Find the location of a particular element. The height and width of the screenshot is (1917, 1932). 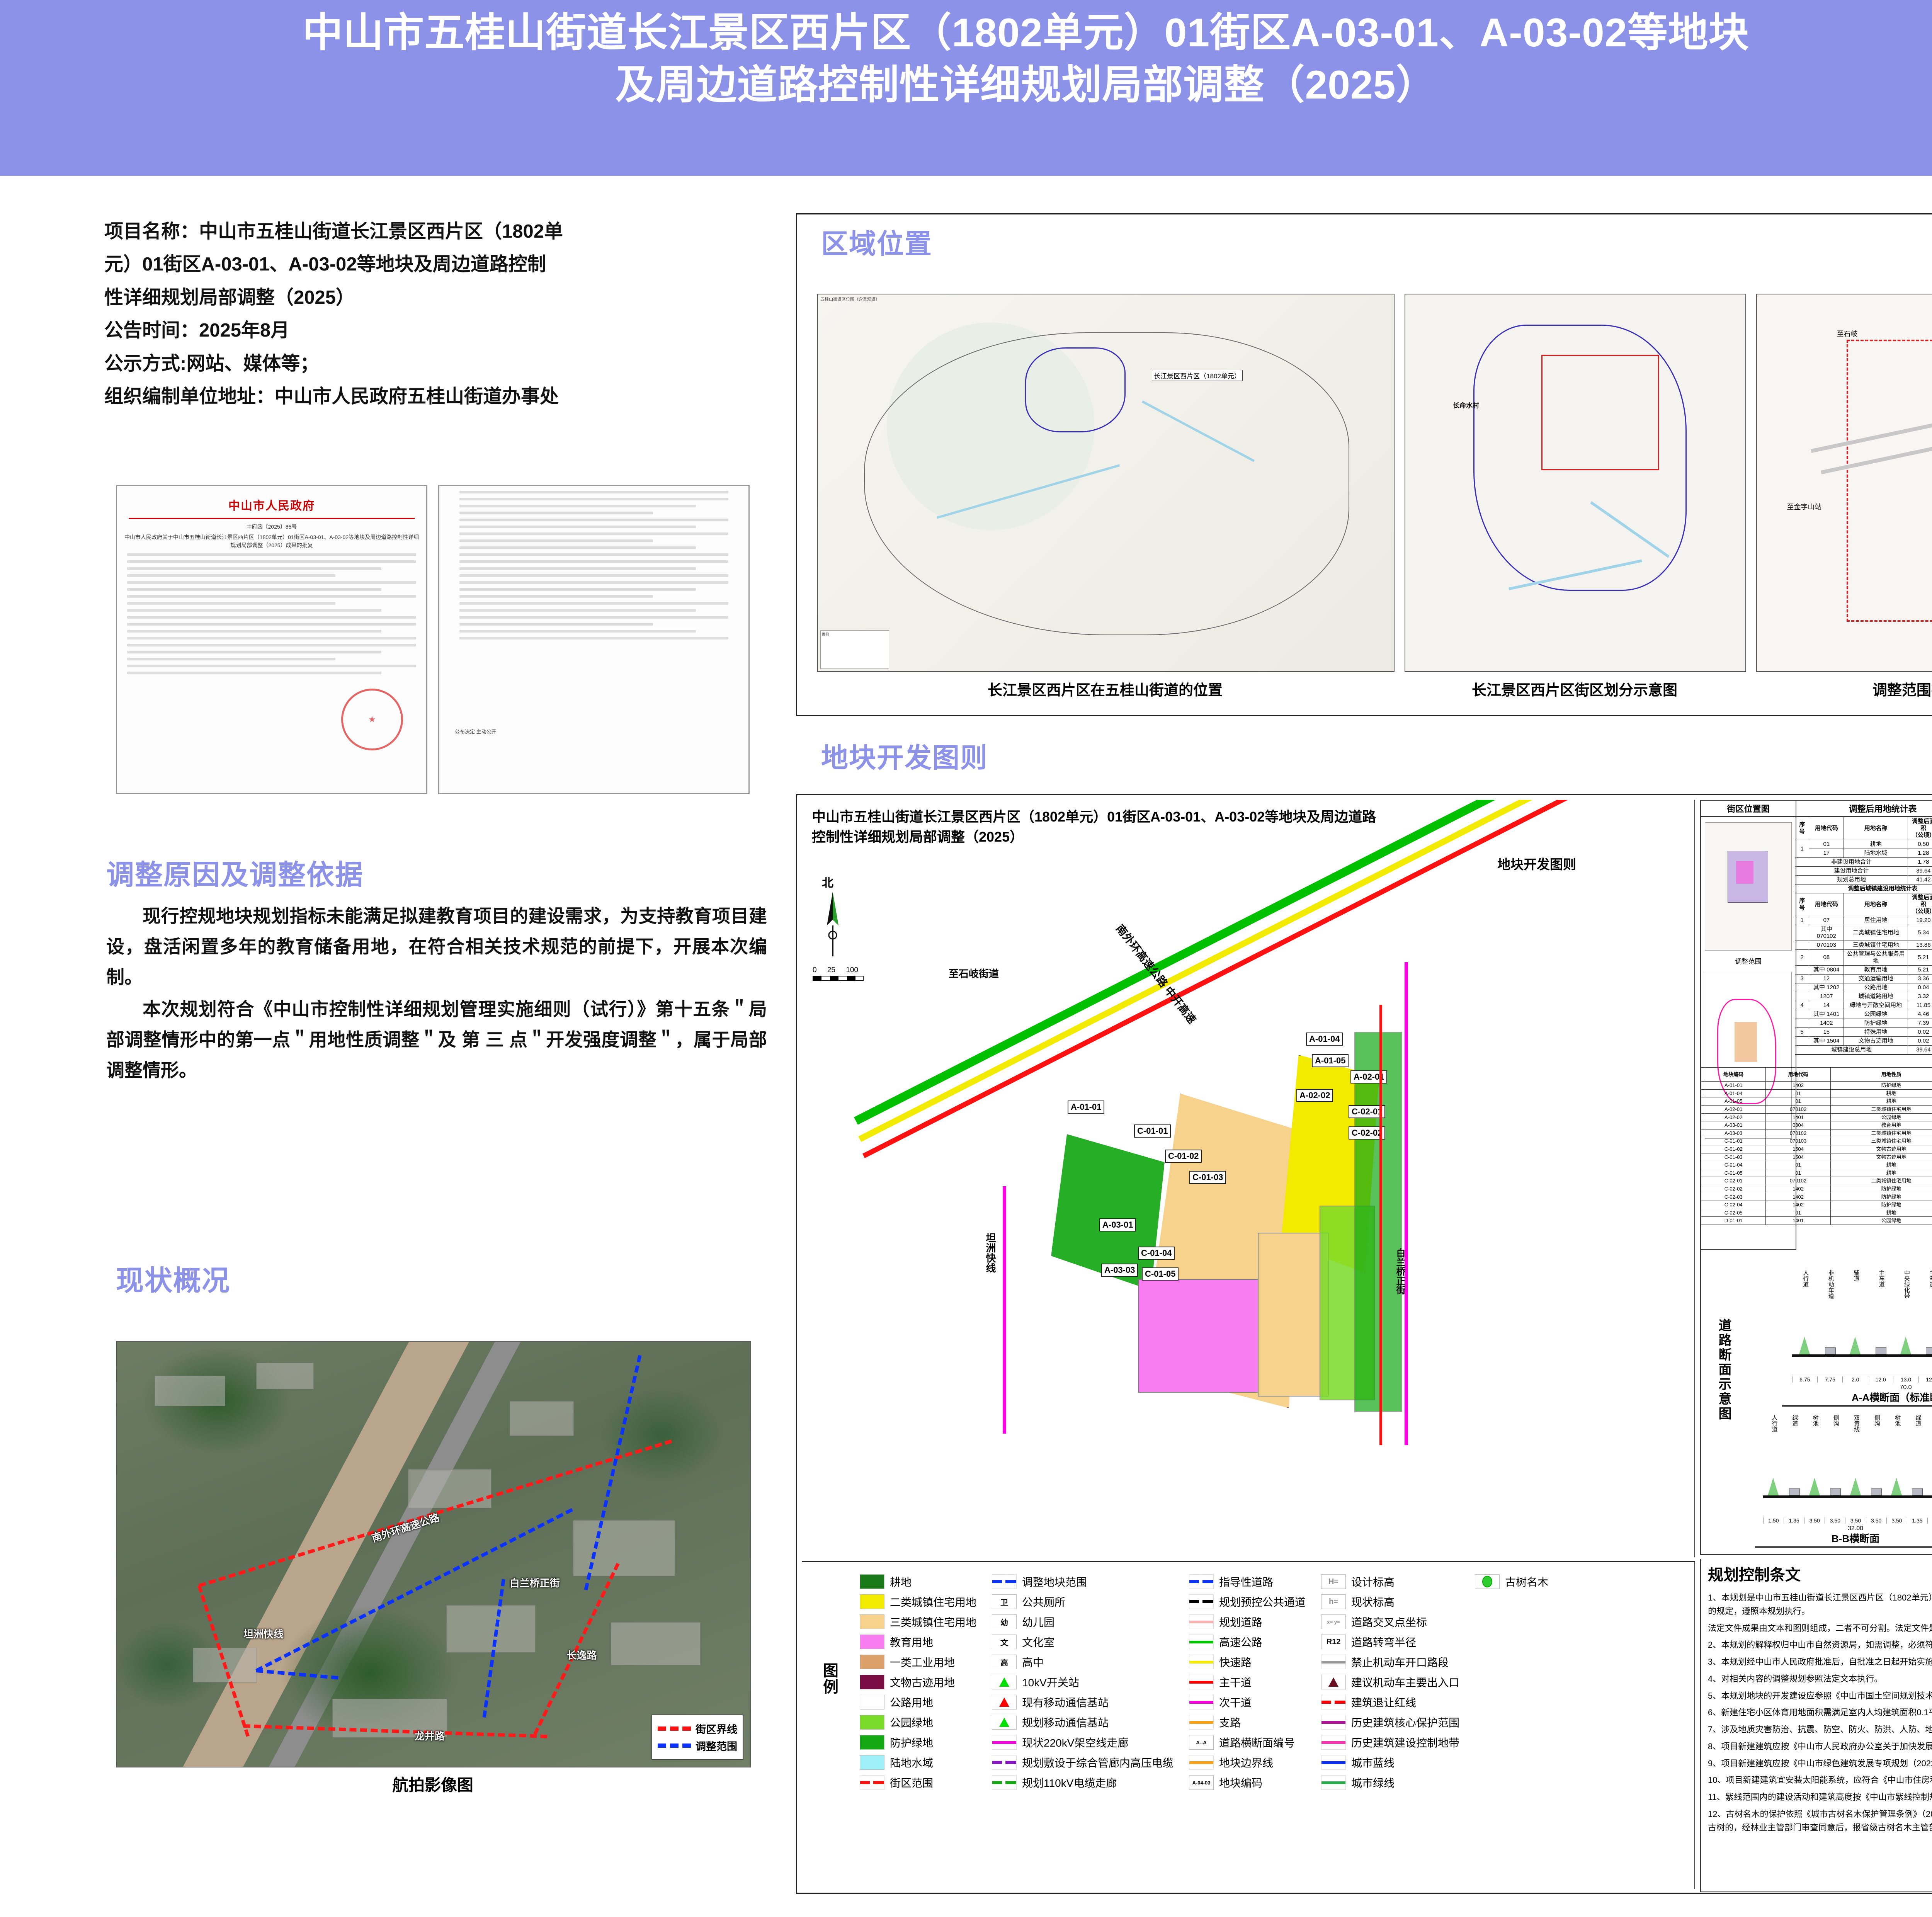

landuse-cell: 5.34 is located at coordinates (1920, 933).